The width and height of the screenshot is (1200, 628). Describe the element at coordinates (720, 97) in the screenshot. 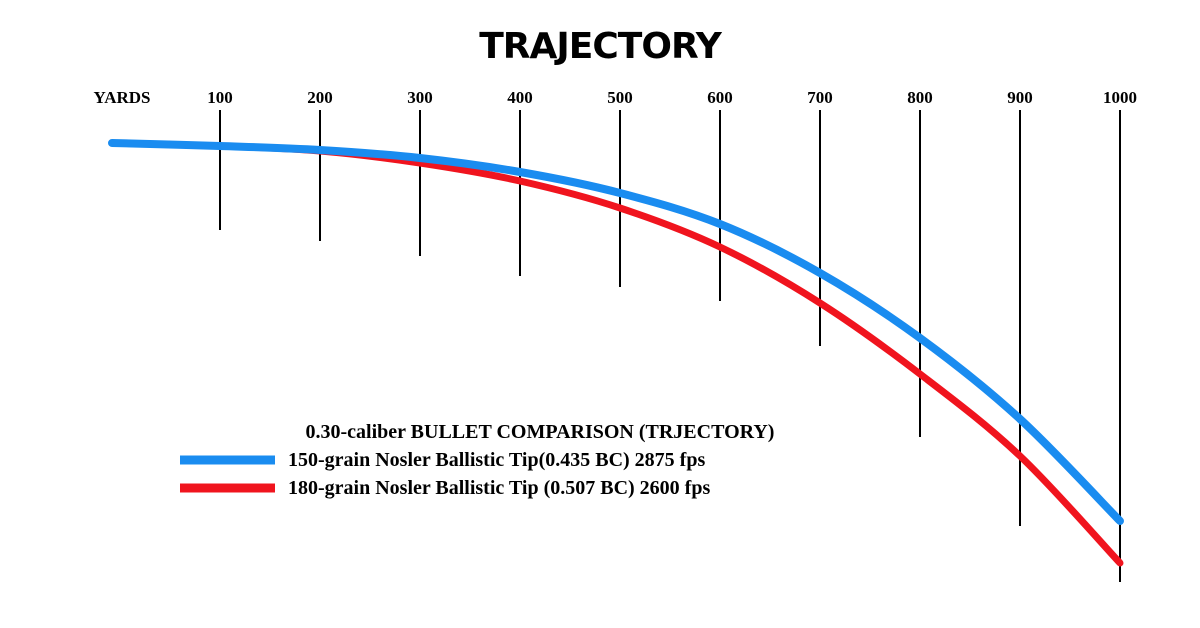

I see `tick-label-600: 600` at that location.